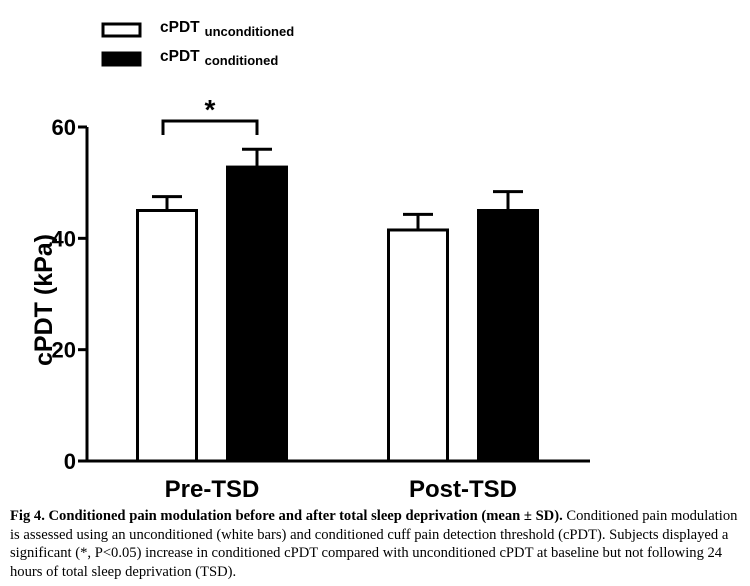 Image resolution: width=750 pixels, height=586 pixels. Describe the element at coordinates (337, 479) in the screenshot. I see `x-axis: Pre-TSD Post-TSD` at that location.